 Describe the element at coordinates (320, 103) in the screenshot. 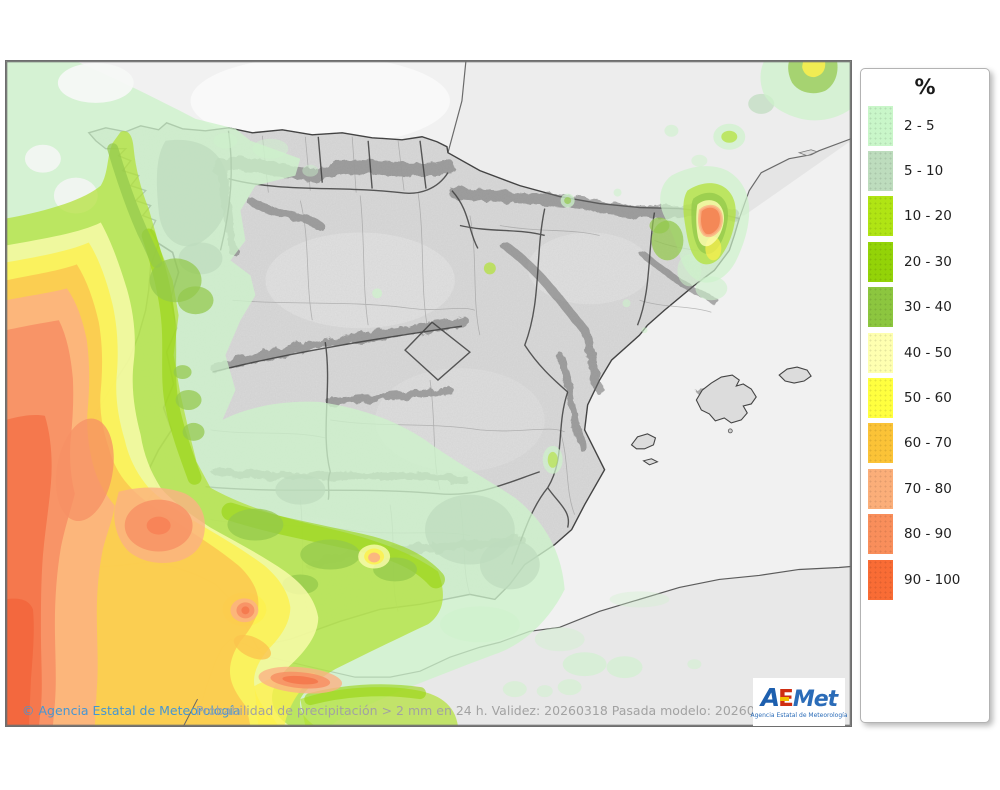

I see `bay-of-biscay` at that location.